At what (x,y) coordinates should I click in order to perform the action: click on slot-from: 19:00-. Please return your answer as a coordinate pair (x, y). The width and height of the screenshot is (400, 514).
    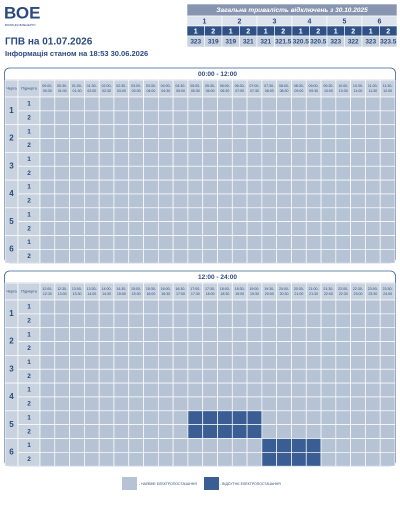
    Looking at the image, I should click on (254, 289).